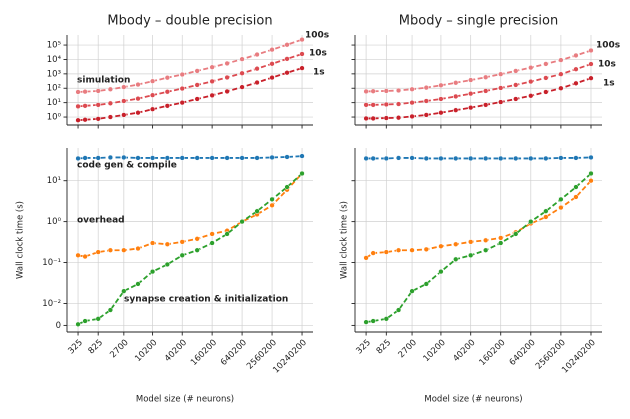 Image resolution: width=630 pixels, height=419 pixels. Describe the element at coordinates (176, 351) in the screenshot. I see `x-tick-label: 40200` at that location.